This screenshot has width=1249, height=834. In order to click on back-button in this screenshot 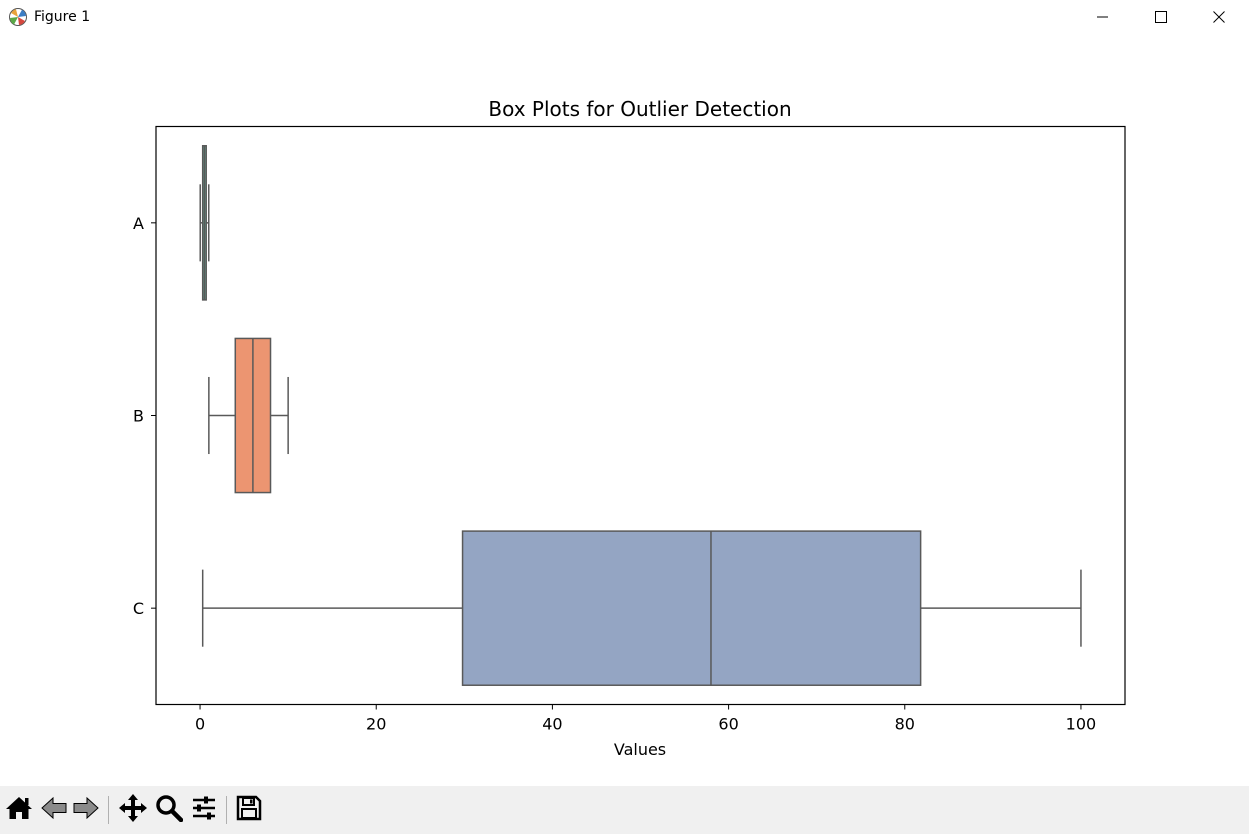, I will do `click(54, 810)`.